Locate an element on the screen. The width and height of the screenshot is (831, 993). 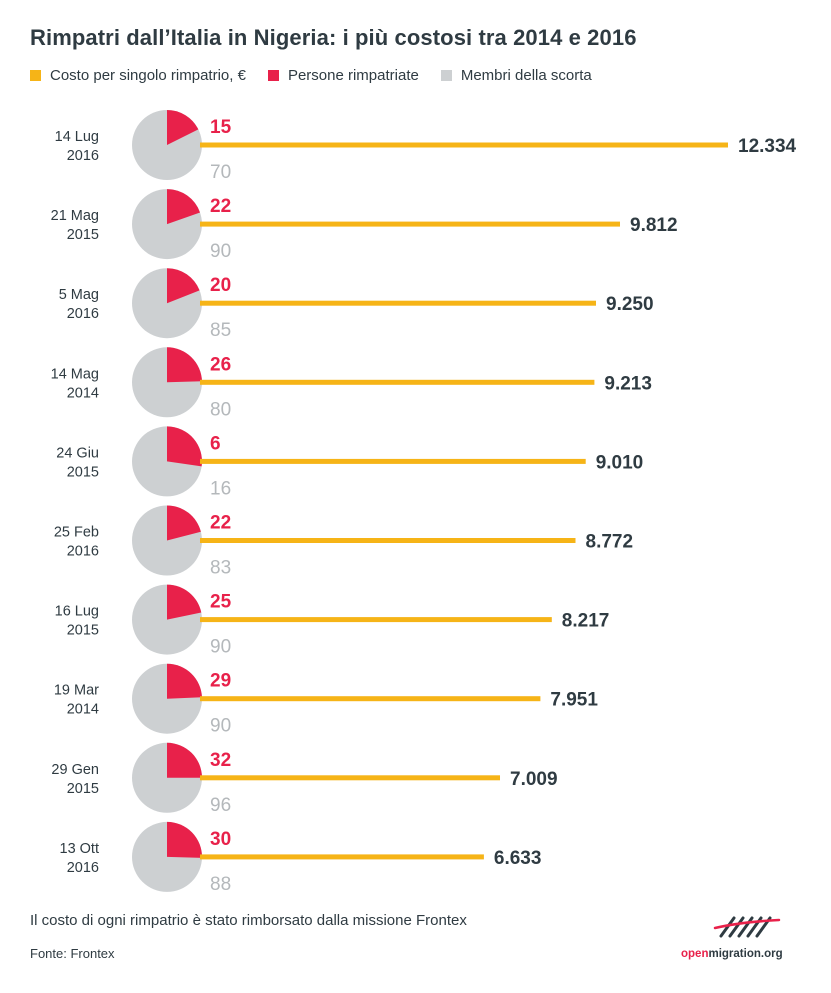
legend-item-escort: Membri della scorta is located at coordinates (516, 75).